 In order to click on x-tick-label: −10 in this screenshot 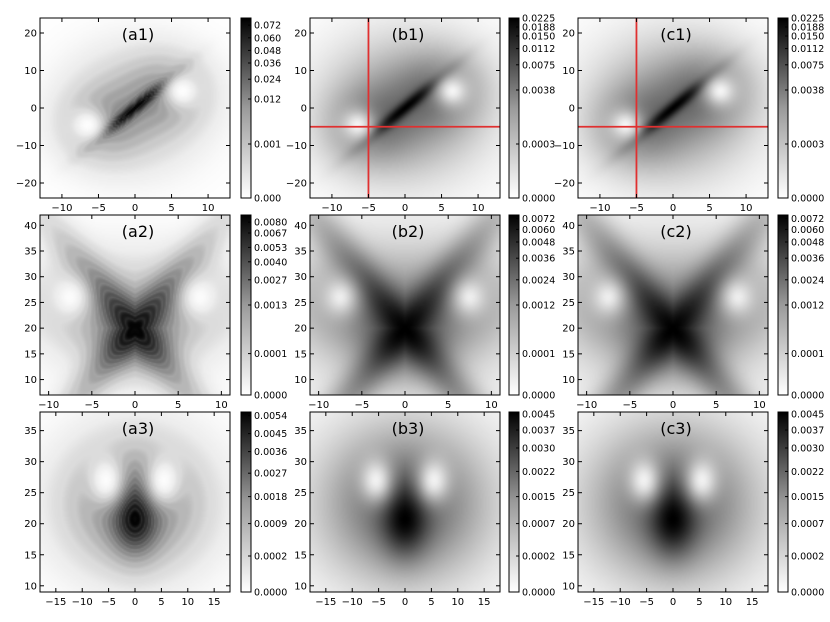, I will do `click(318, 405)`.